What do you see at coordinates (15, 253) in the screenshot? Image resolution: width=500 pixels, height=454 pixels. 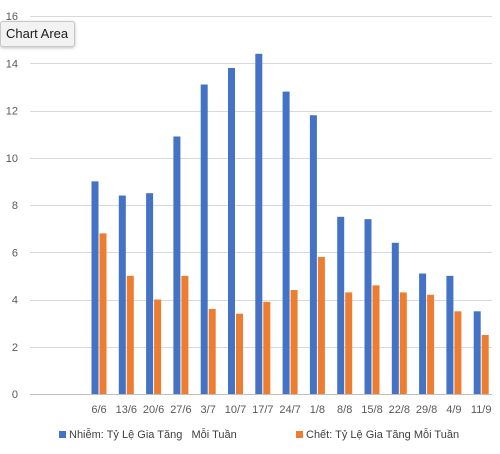 I see `y-tick-label: 6` at bounding box center [15, 253].